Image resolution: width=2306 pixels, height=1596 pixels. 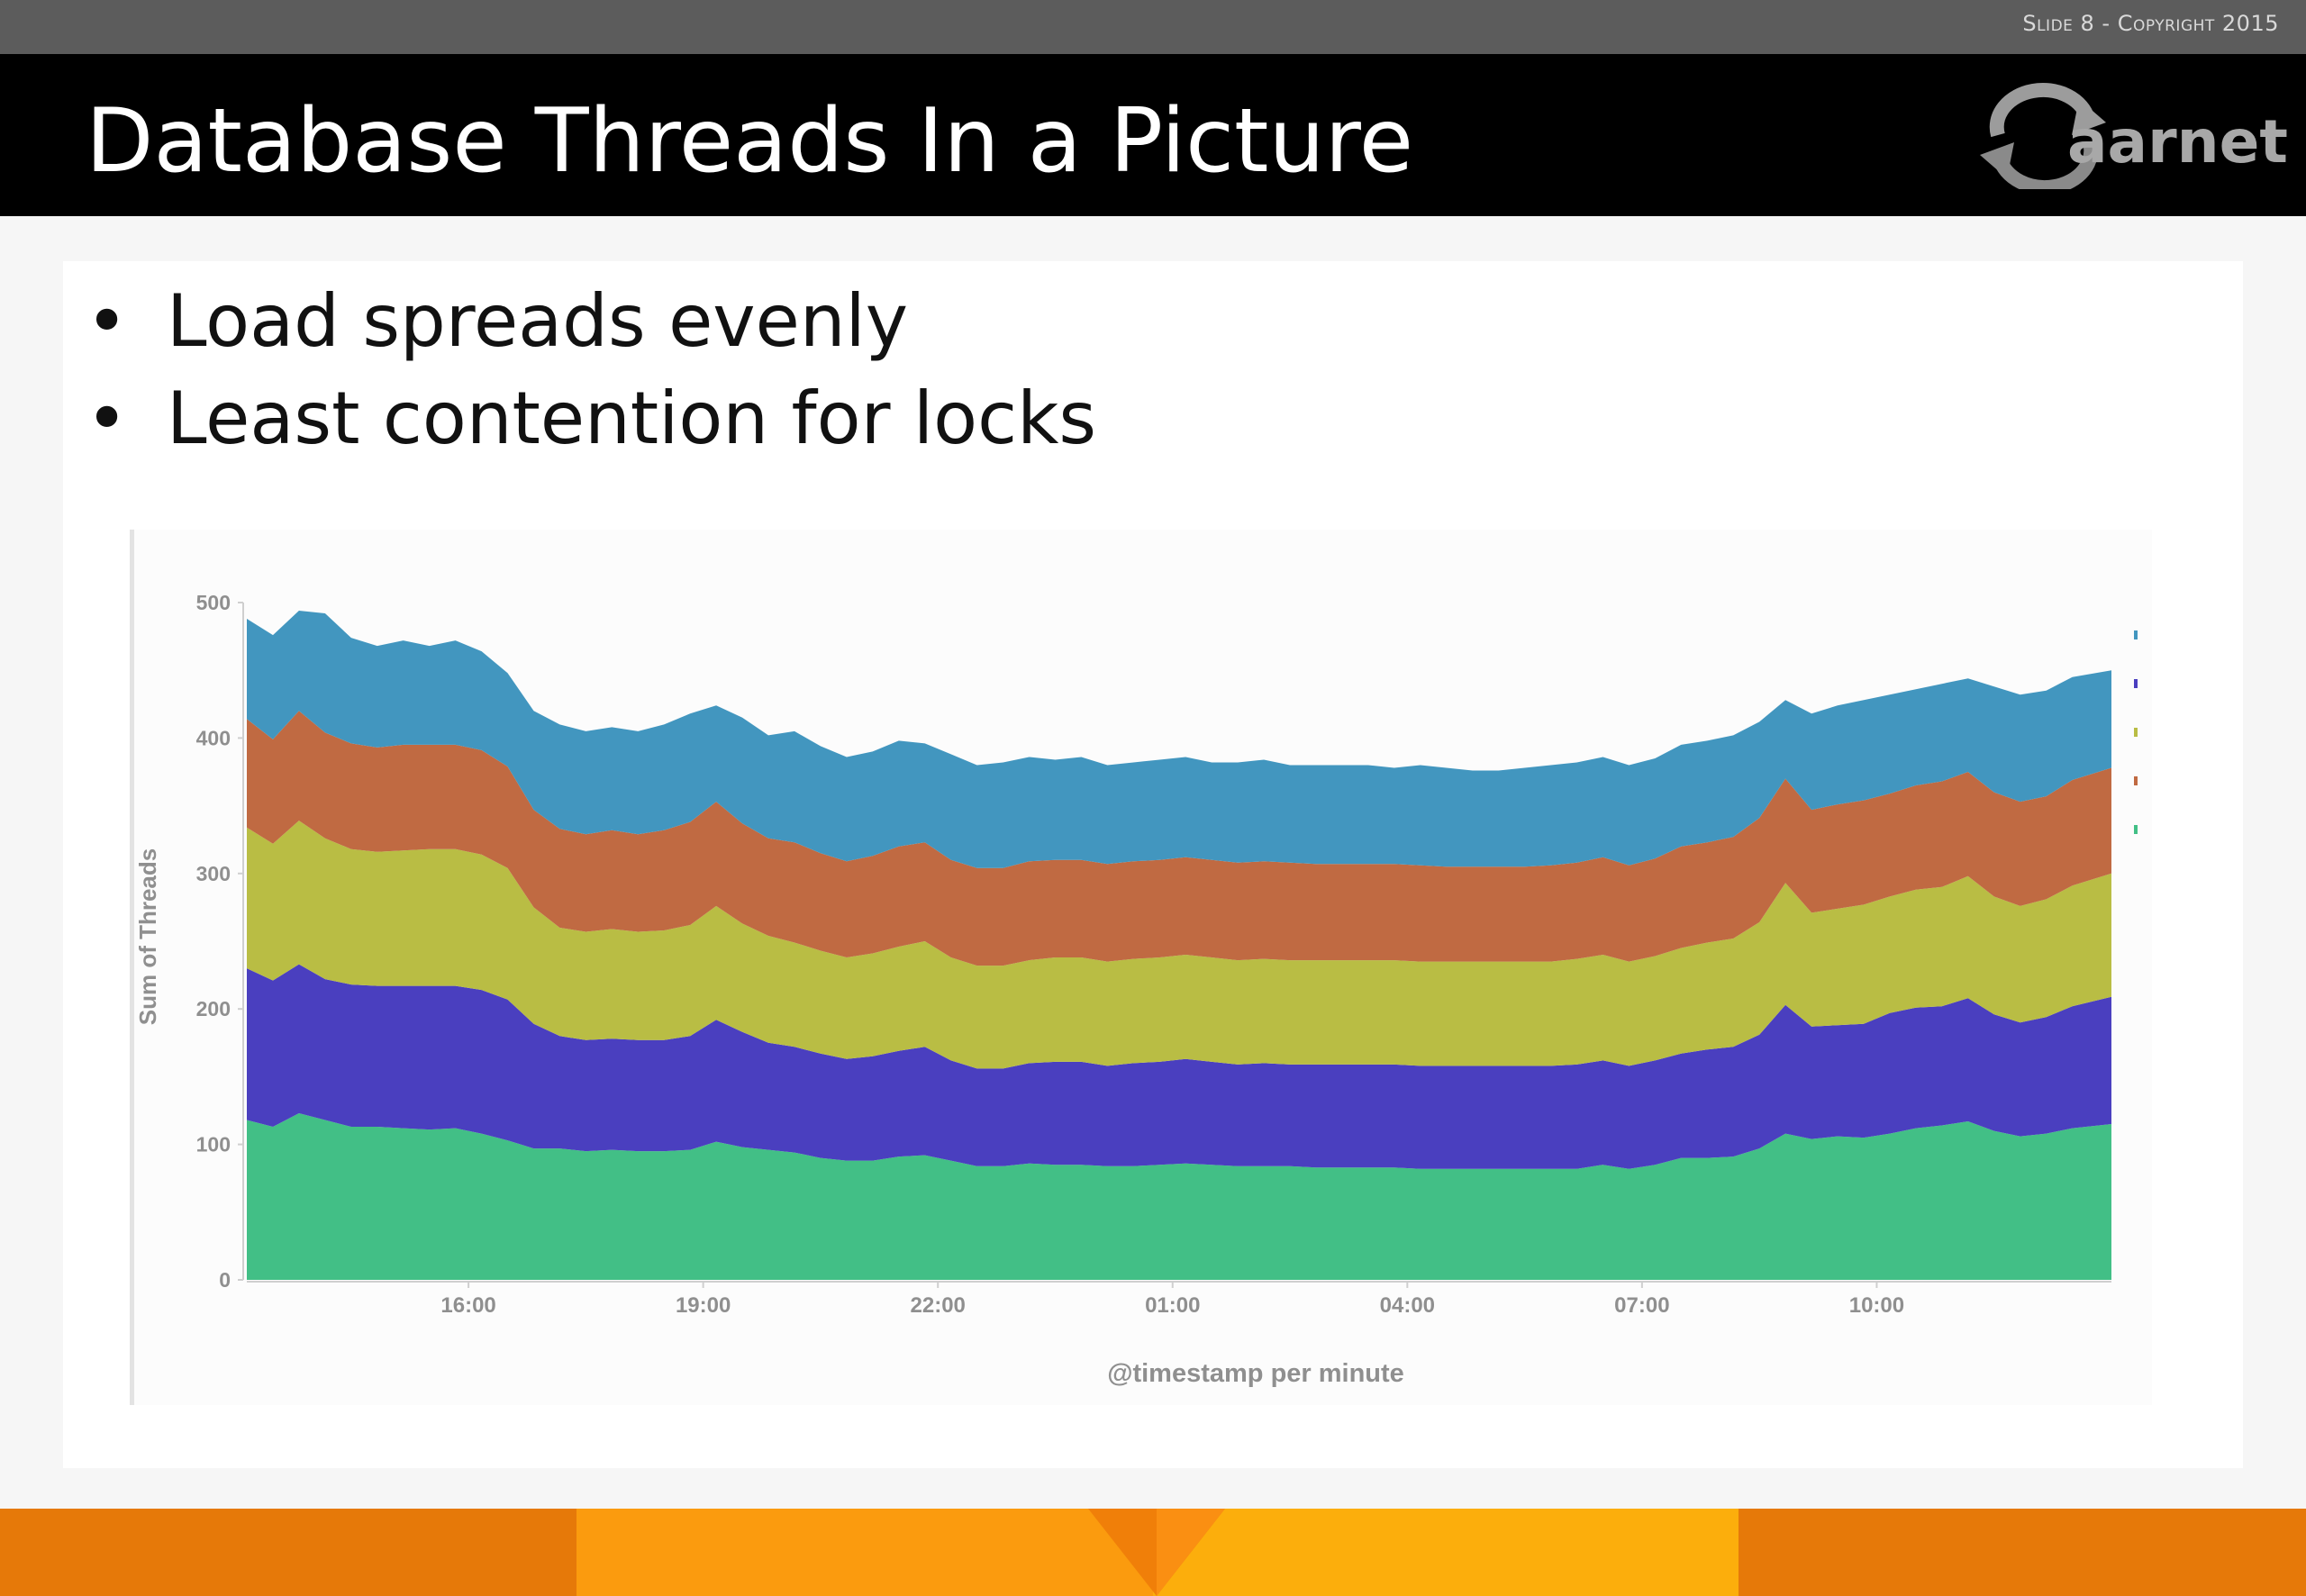 I want to click on aarnet-logo: aarnet, so click(x=2134, y=136).